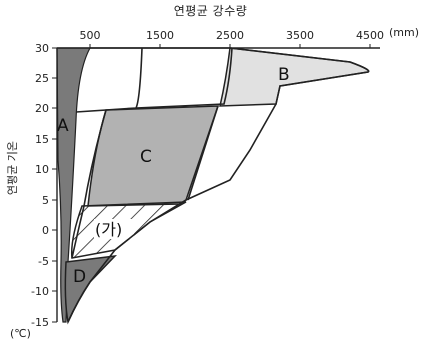 The width and height of the screenshot is (421, 346). I want to click on region-label-c: C, so click(146, 157).